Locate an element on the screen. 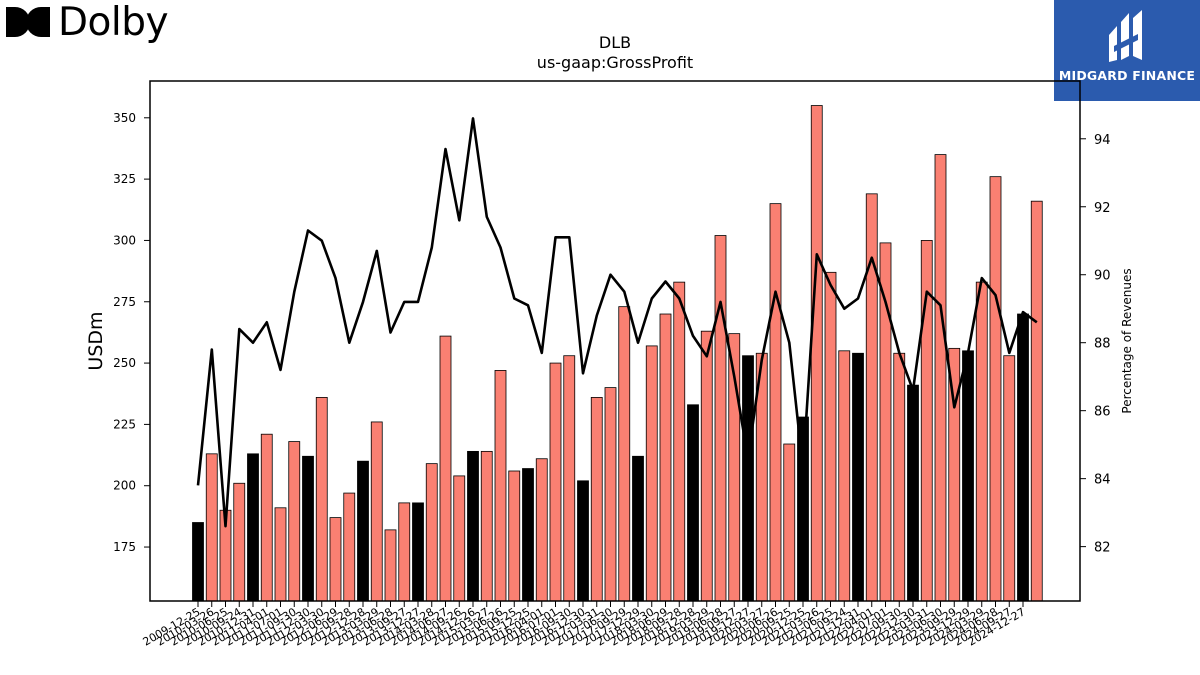 The height and width of the screenshot is (675, 1200). y-tick-label: 275 is located at coordinates (124, 302).